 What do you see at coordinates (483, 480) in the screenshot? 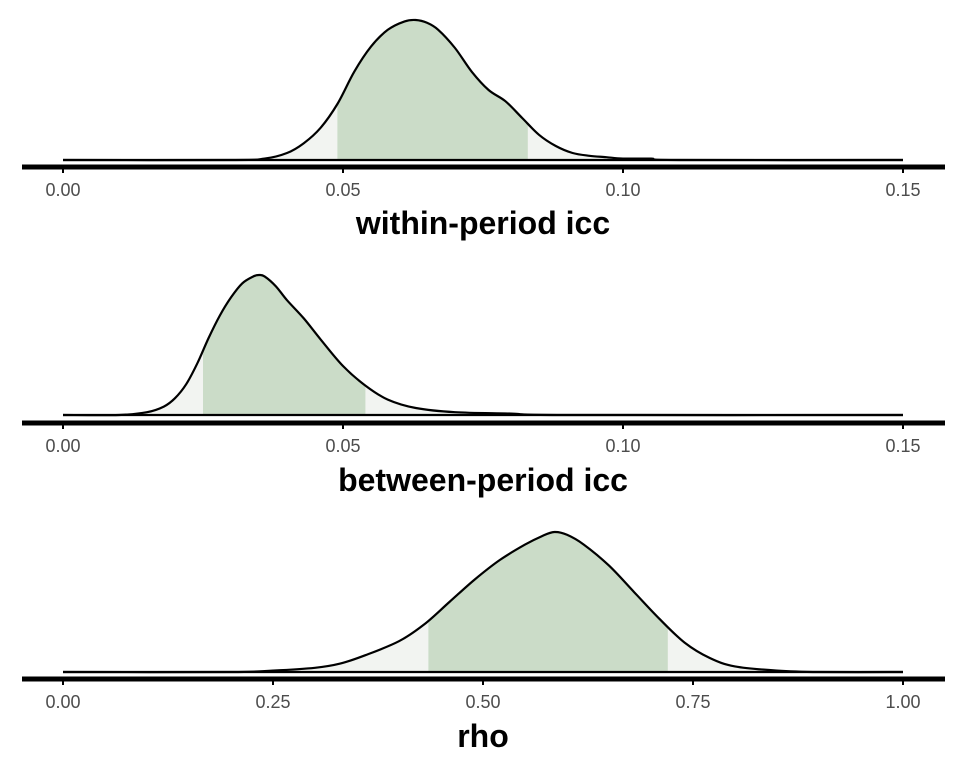
I see `xlabel-between-period-icc: between-period icc` at bounding box center [483, 480].